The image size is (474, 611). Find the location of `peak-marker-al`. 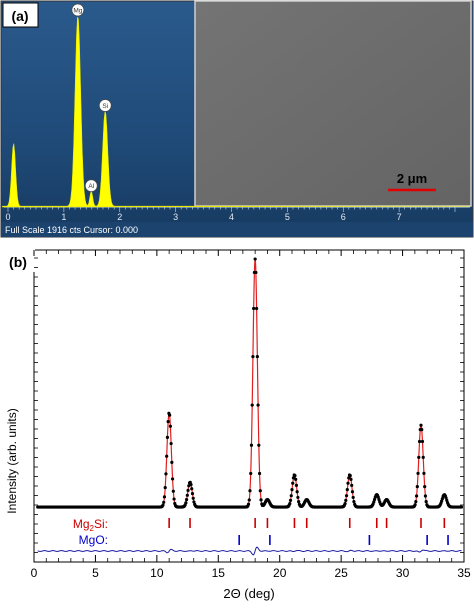

peak-marker-al is located at coordinates (91, 186).